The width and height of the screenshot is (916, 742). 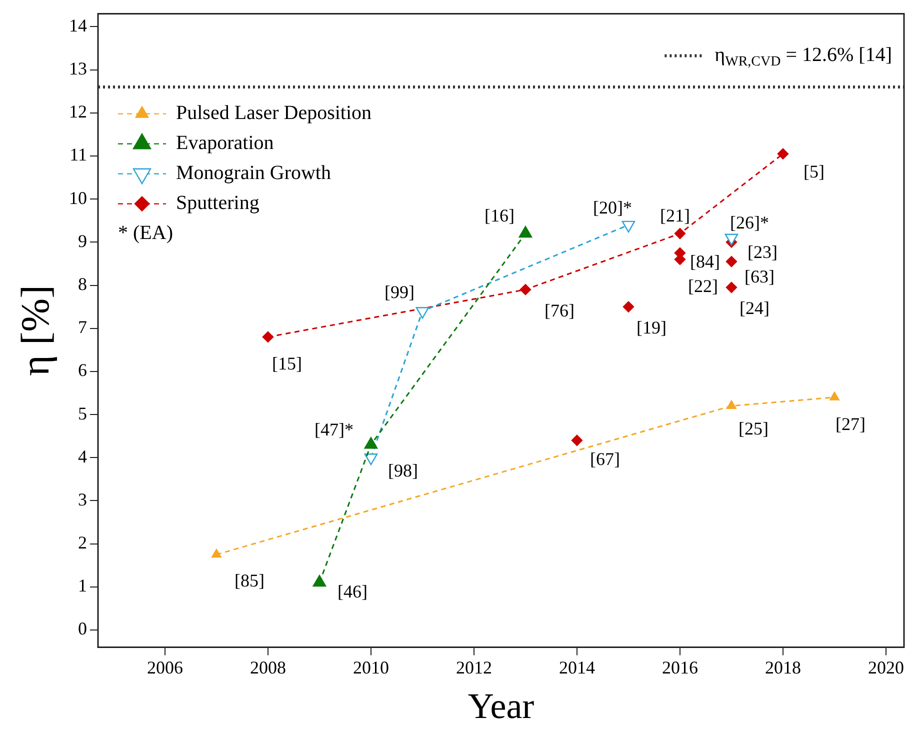 I want to click on y-tick-label: 14, so click(x=78, y=25).